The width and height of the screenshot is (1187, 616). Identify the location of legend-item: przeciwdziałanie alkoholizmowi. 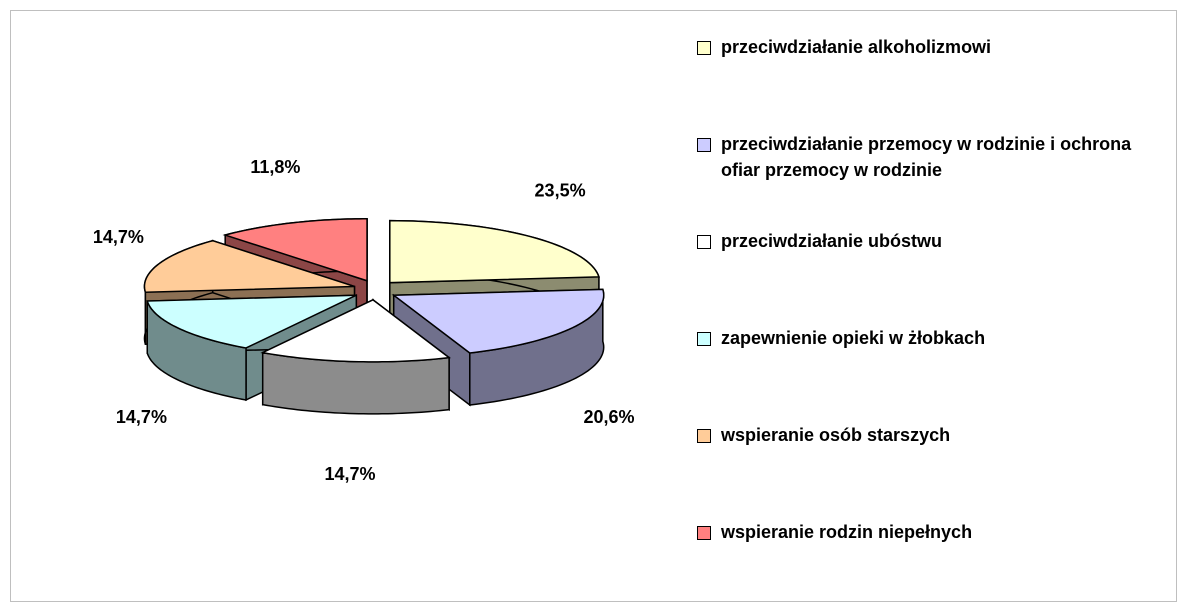
(932, 82).